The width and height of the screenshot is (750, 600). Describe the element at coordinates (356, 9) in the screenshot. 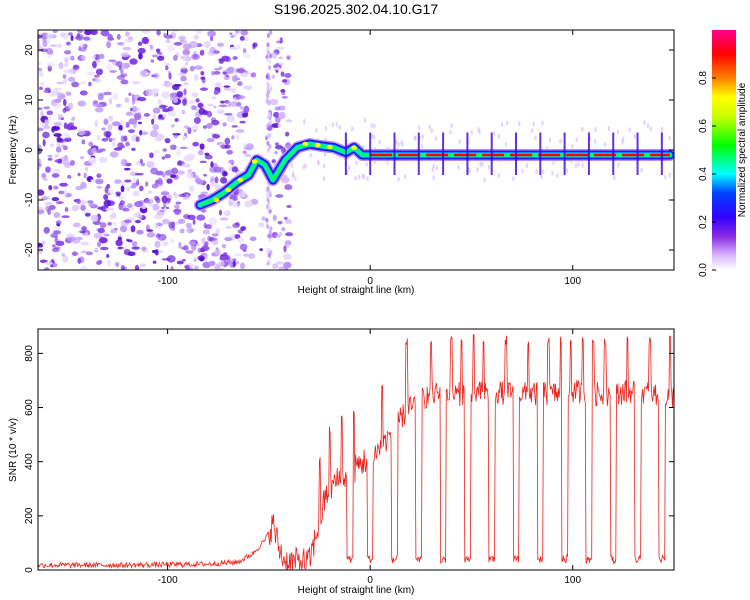

I see `figure-title: S196.2025.302.04.10.G17` at that location.